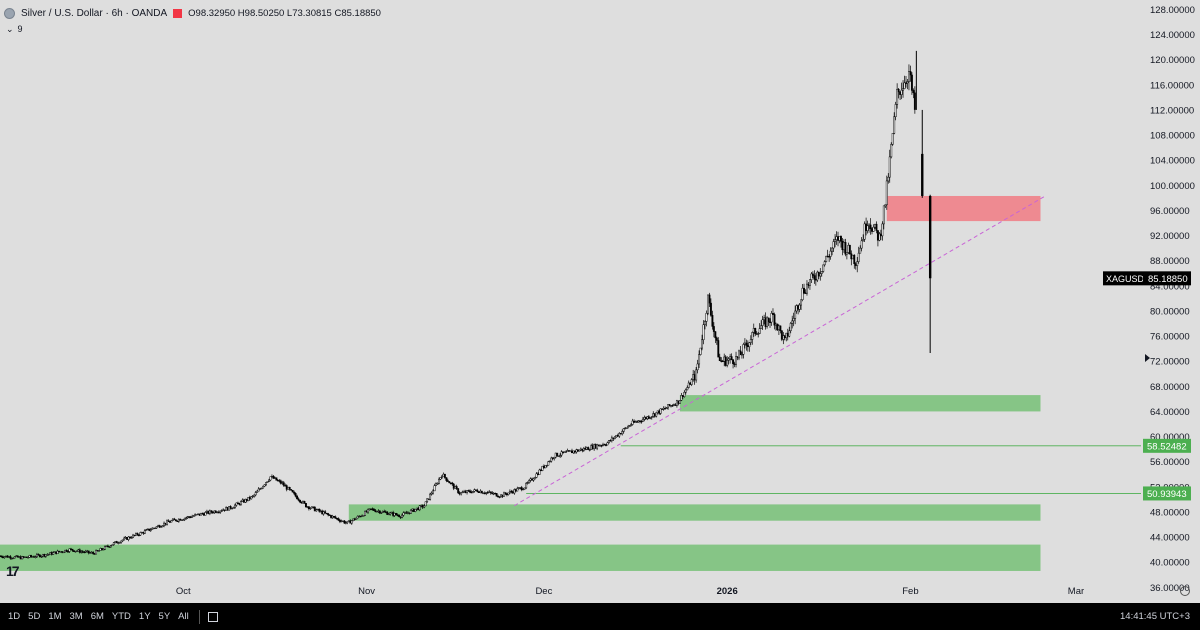 Image resolution: width=1200 pixels, height=630 pixels. I want to click on timeframe-3m: 3M, so click(76, 616).